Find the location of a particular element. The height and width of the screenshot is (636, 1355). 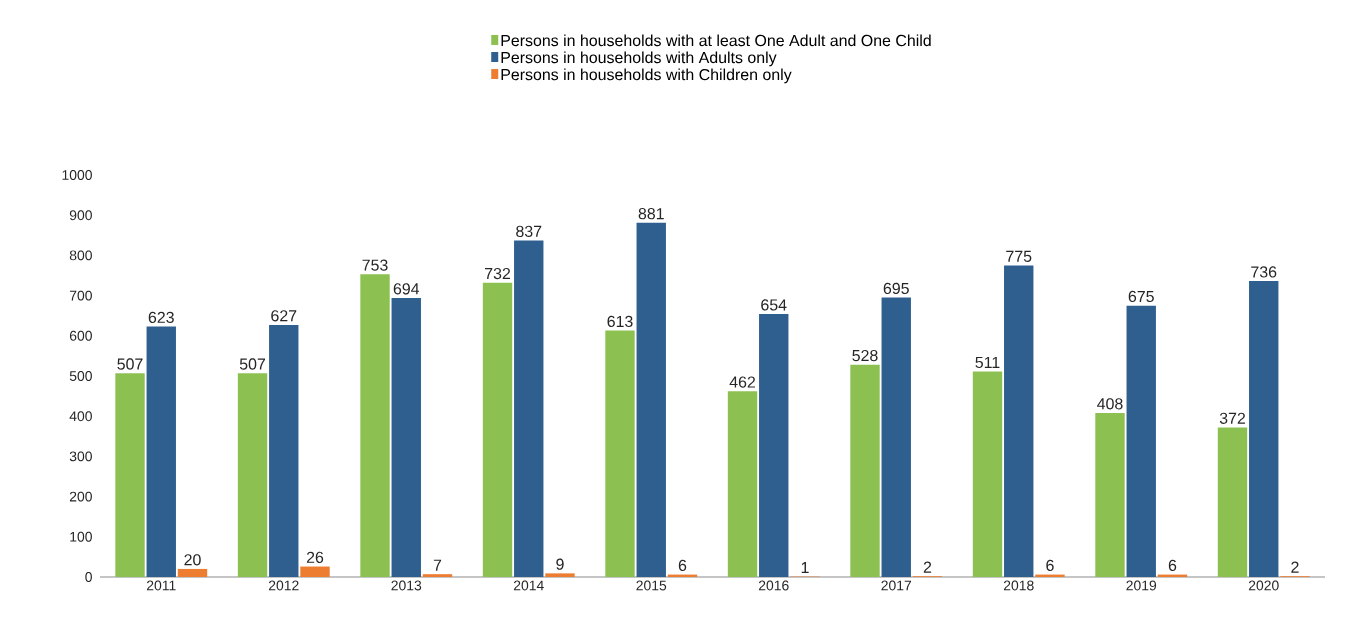

data-label: 528 is located at coordinates (865, 355).